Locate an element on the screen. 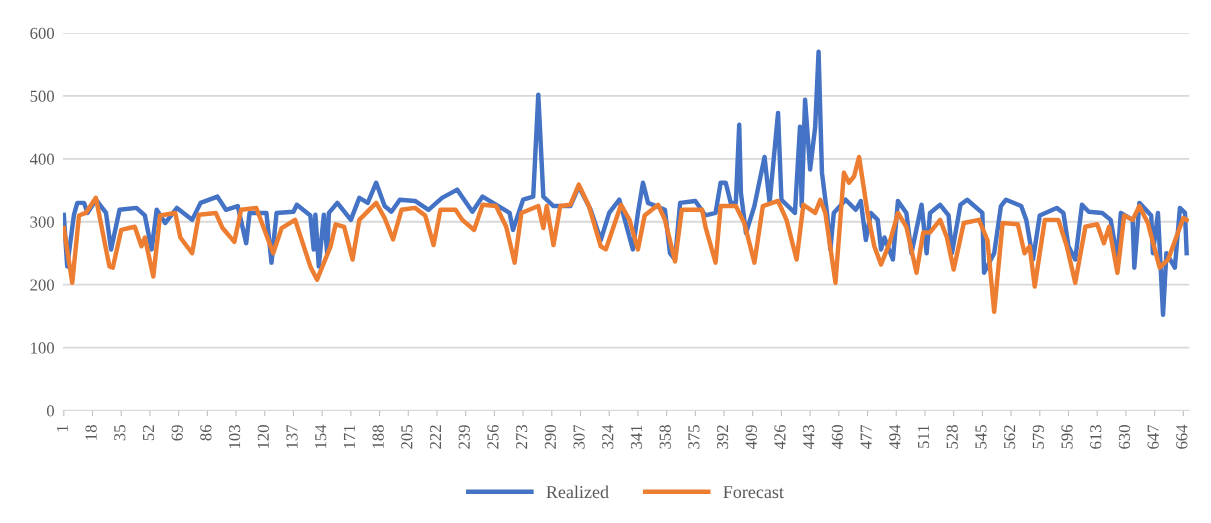  x-tick-label: 86 is located at coordinates (206, 432).